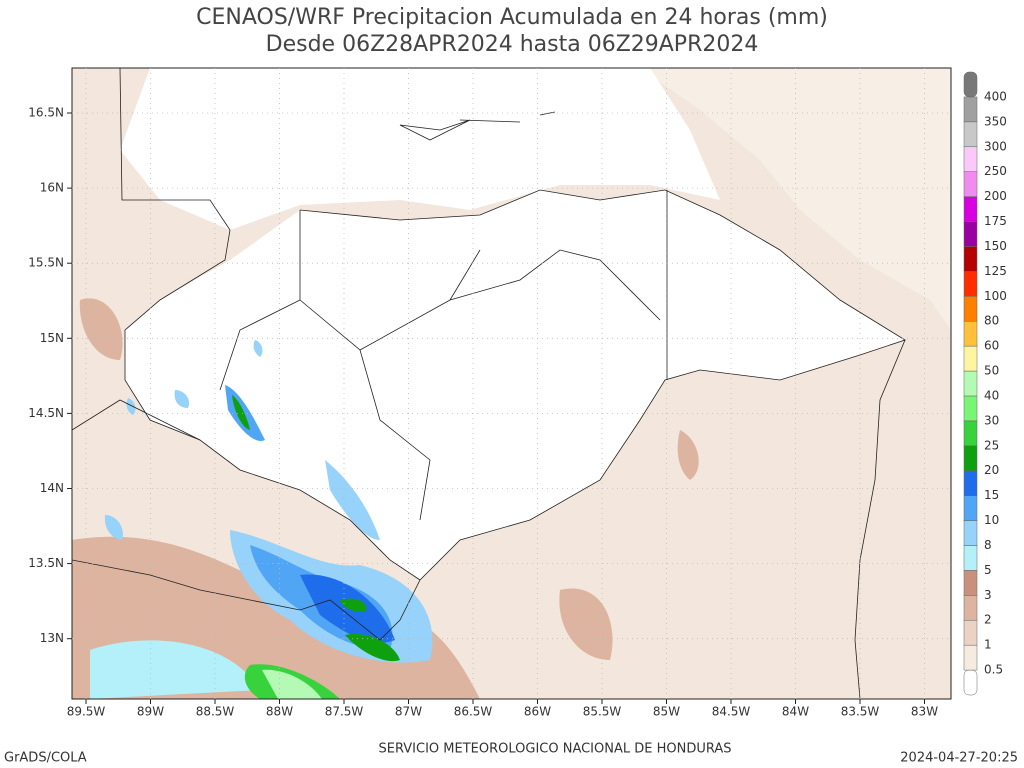 This screenshot has height=768, width=1024. What do you see at coordinates (45, 758) in the screenshot?
I see `footer-left: GrADS/COLA` at bounding box center [45, 758].